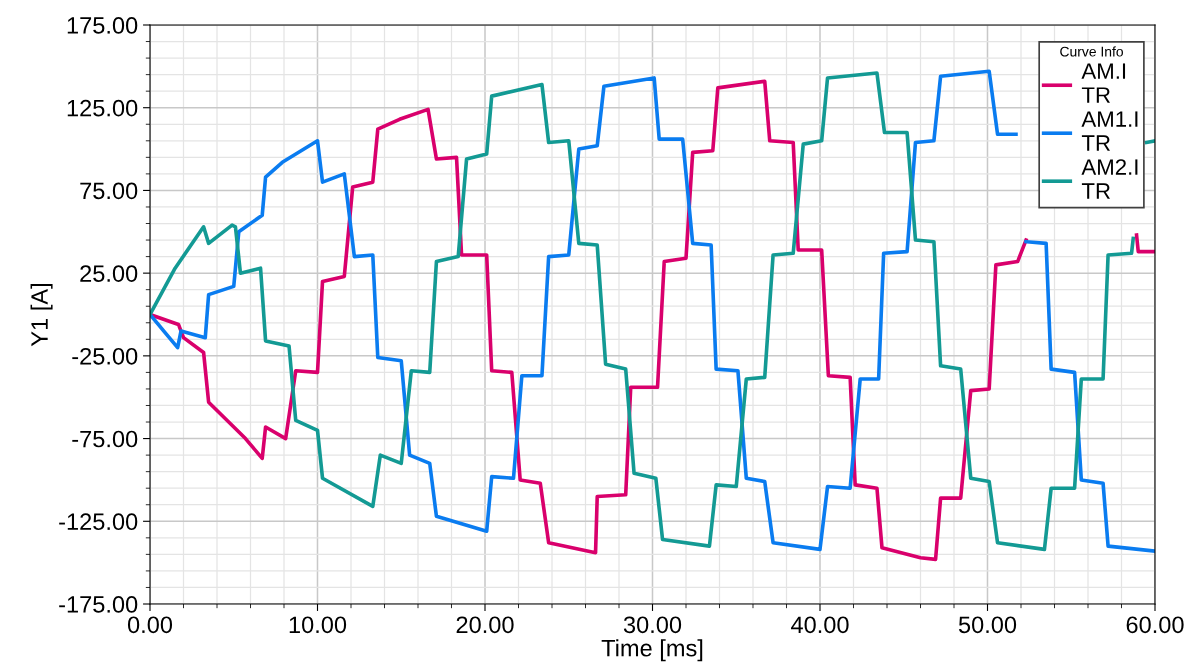 The width and height of the screenshot is (1202, 664). What do you see at coordinates (1155, 625) in the screenshot?
I see `x-tick-label: 60.00` at bounding box center [1155, 625].